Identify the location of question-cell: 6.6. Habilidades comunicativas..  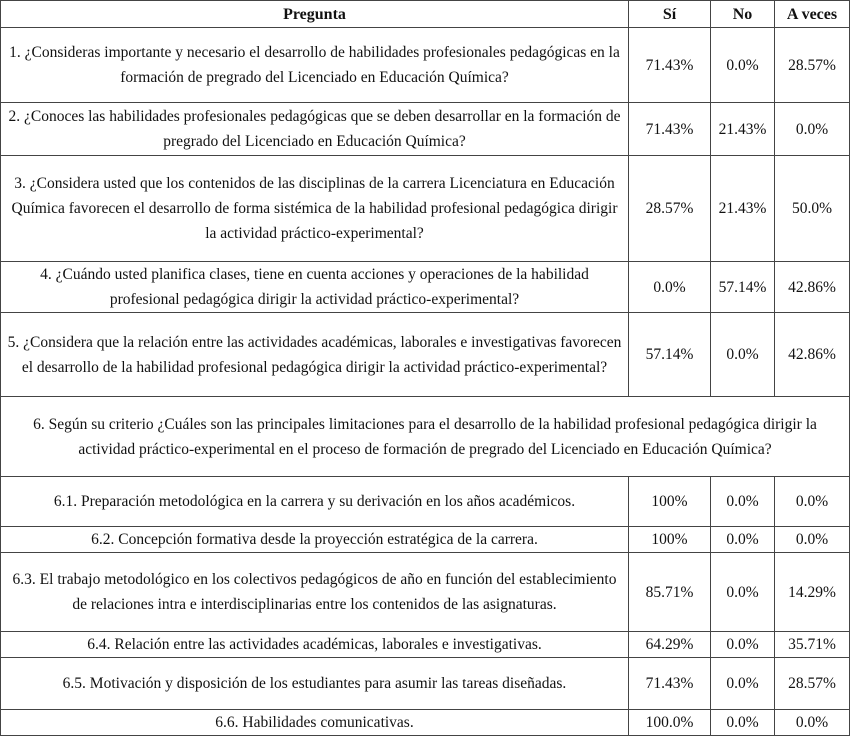
(314, 722).